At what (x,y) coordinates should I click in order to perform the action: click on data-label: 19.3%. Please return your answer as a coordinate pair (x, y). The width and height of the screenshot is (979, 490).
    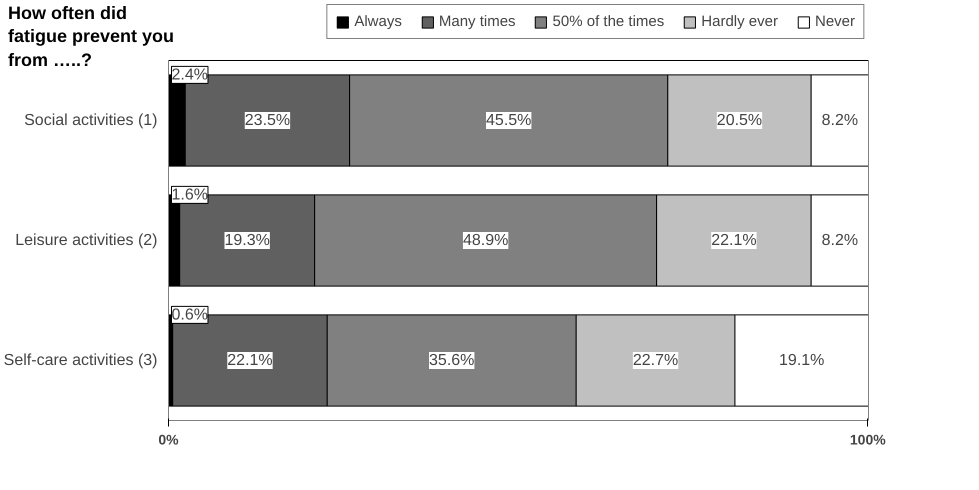
    Looking at the image, I should click on (247, 241).